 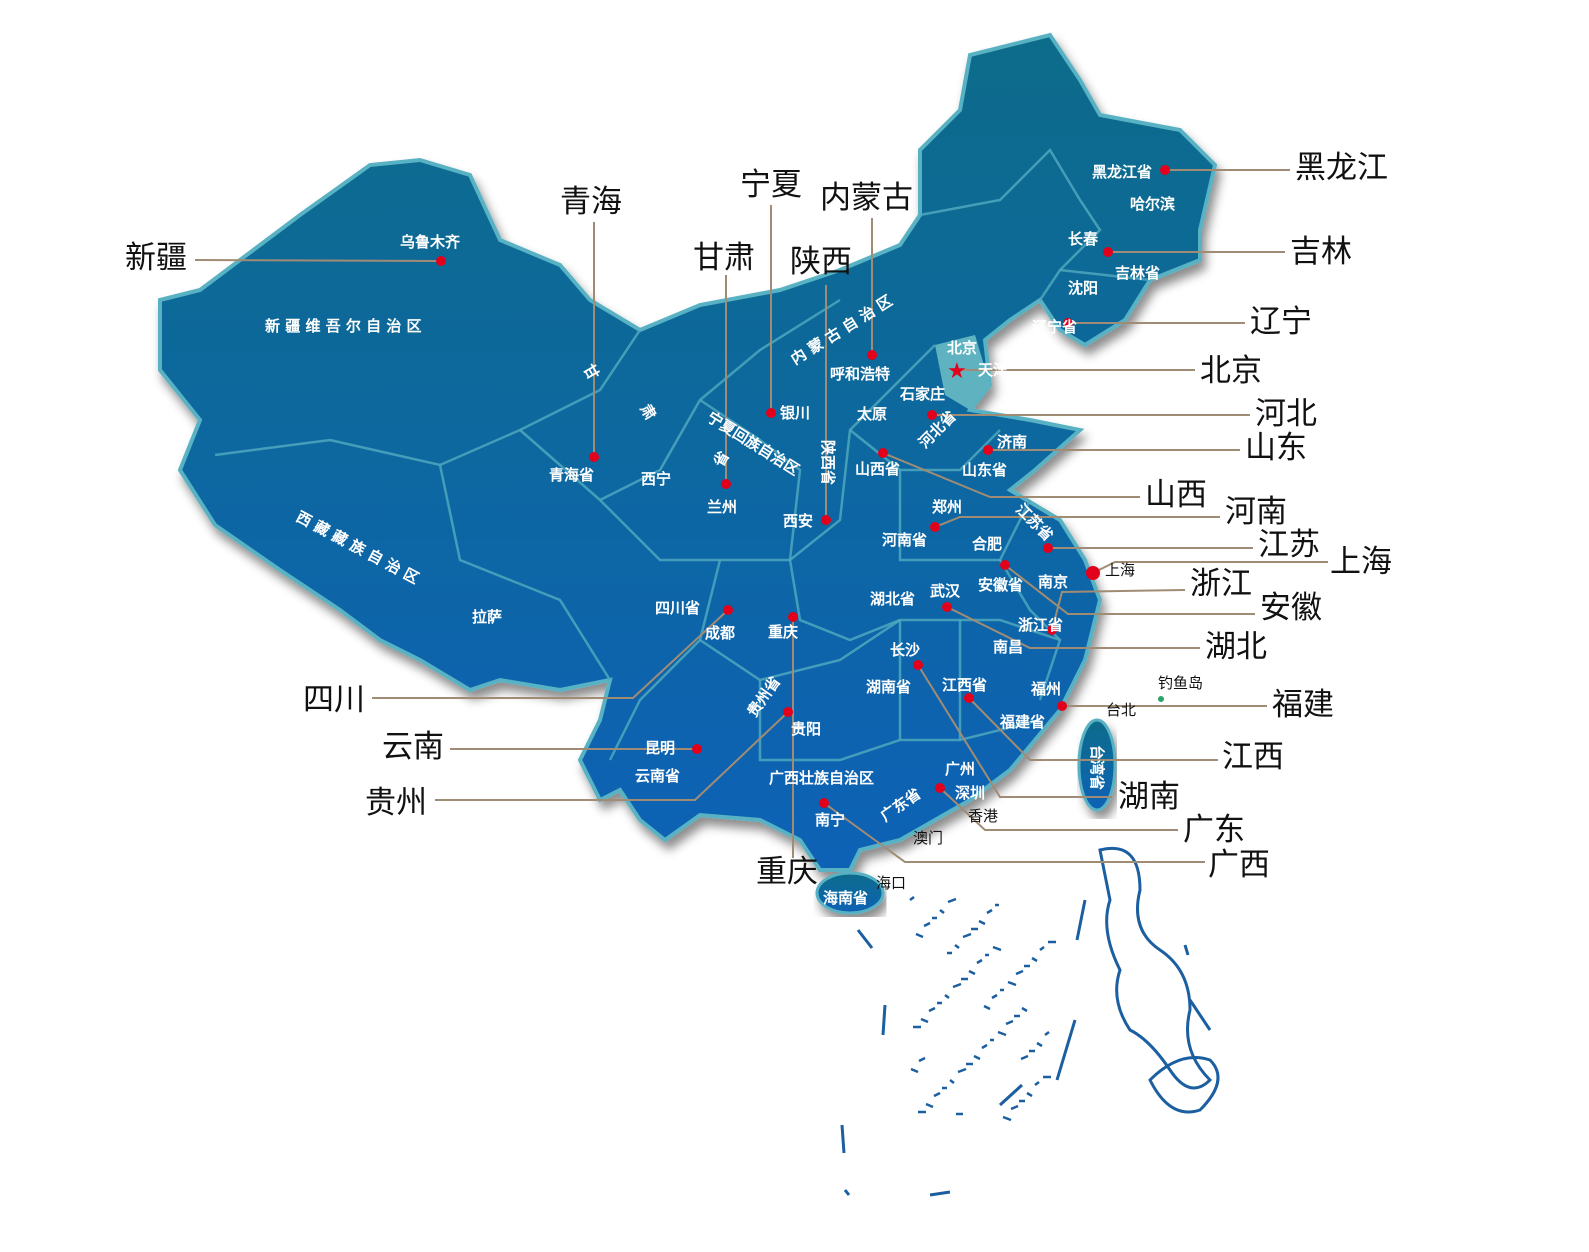 What do you see at coordinates (1008, 647) in the screenshot?
I see `place-label: 南昌` at bounding box center [1008, 647].